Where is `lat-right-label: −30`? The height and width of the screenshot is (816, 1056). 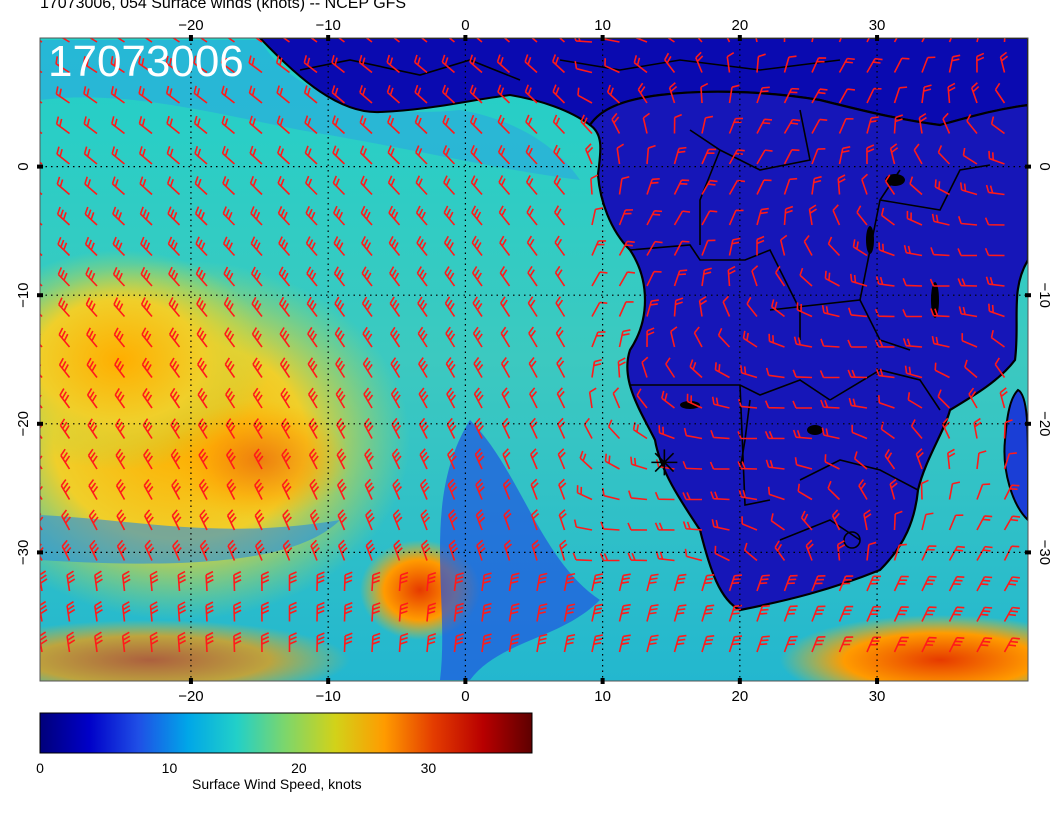
lat-right-label: −30 is located at coordinates (1044, 552).